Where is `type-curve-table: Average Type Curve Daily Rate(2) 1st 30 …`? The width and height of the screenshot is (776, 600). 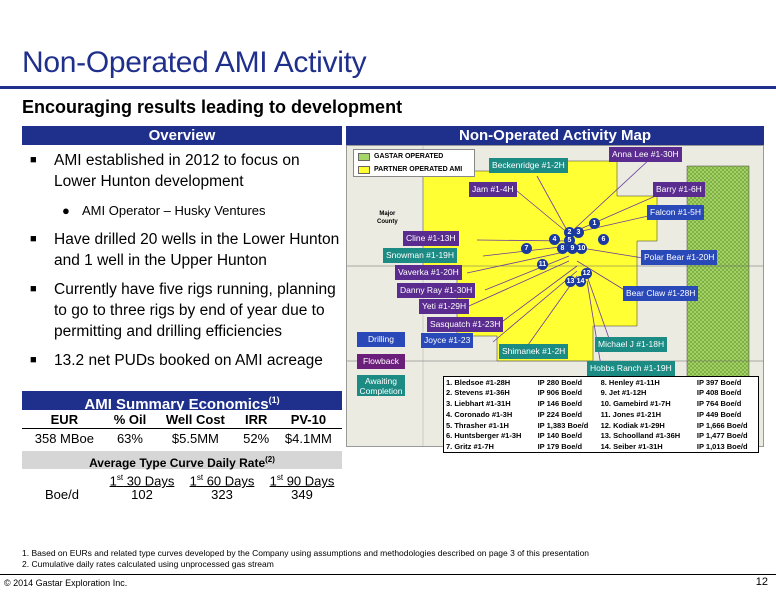 type-curve-table: Average Type Curve Daily Rate(2) 1st 30 … is located at coordinates (182, 477).